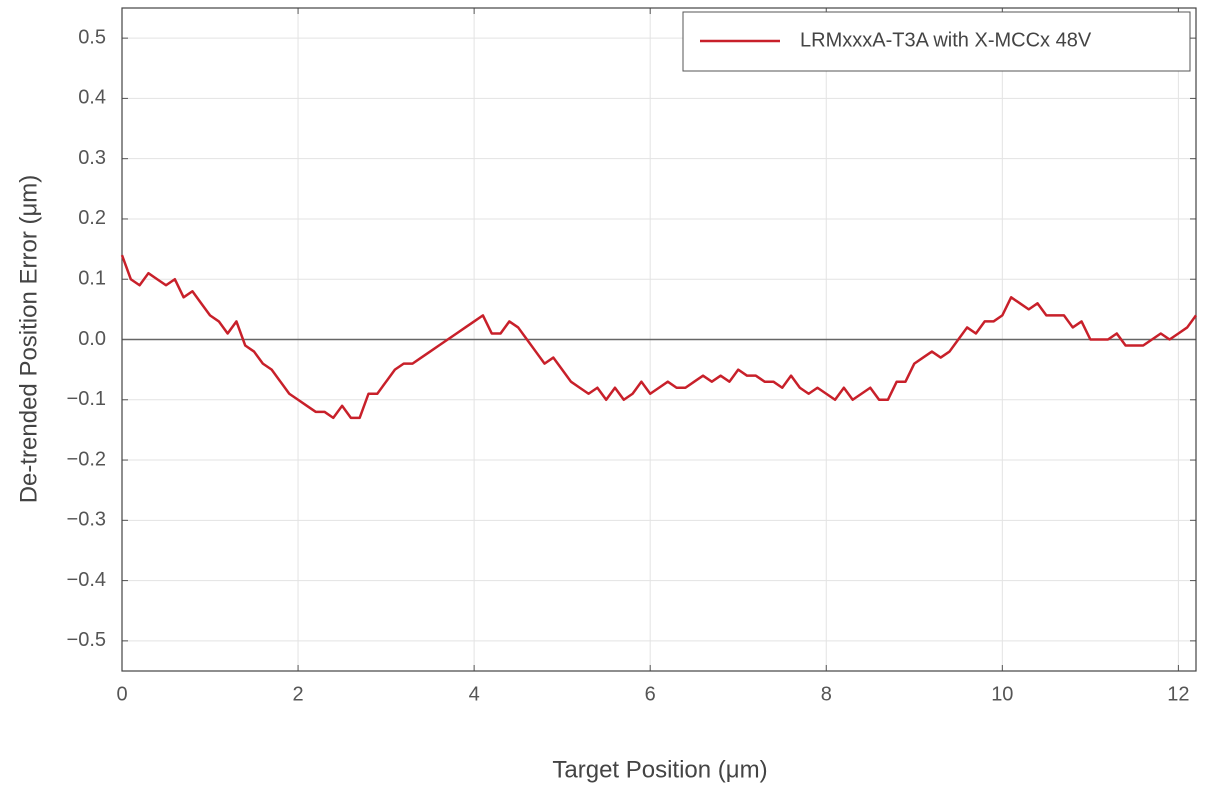 Image resolution: width=1205 pixels, height=791 pixels. I want to click on y-tick-label: −0.2, so click(86, 459).